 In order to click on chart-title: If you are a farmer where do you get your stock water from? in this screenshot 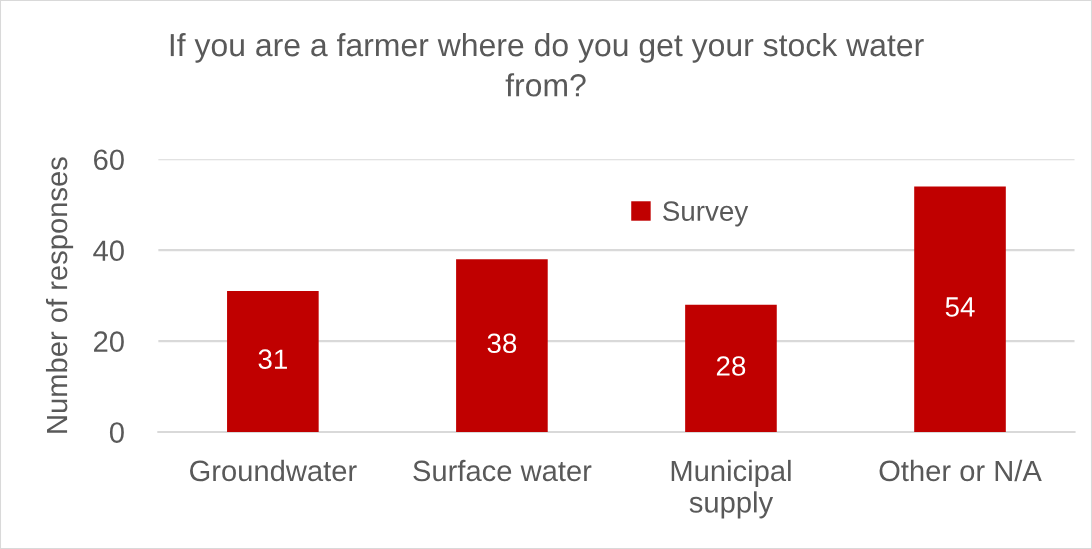, I will do `click(547, 64)`.